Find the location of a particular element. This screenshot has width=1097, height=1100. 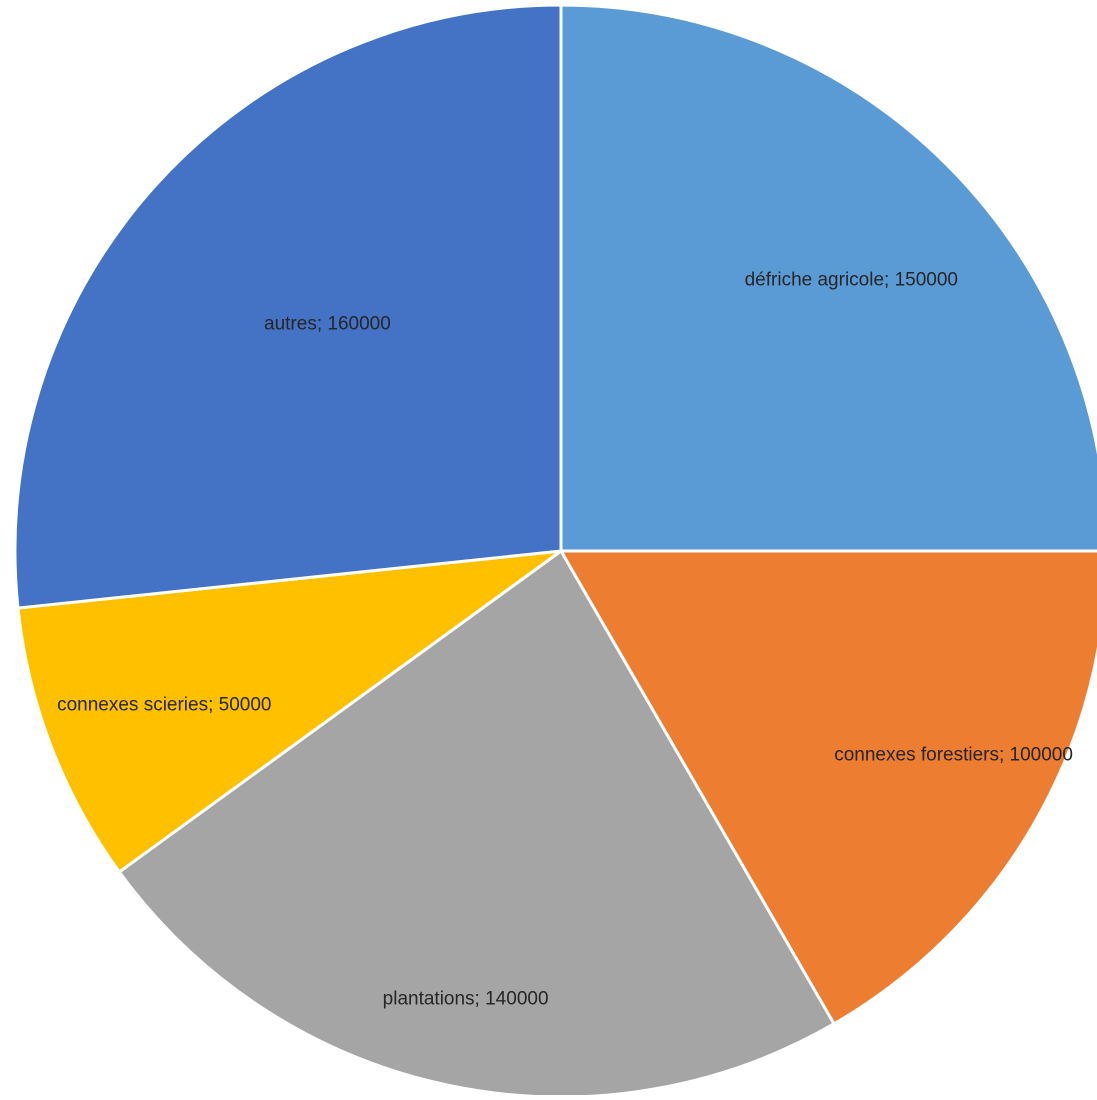

data-label-connexes-scieries: connexes scieries; 50000 is located at coordinates (164, 705).